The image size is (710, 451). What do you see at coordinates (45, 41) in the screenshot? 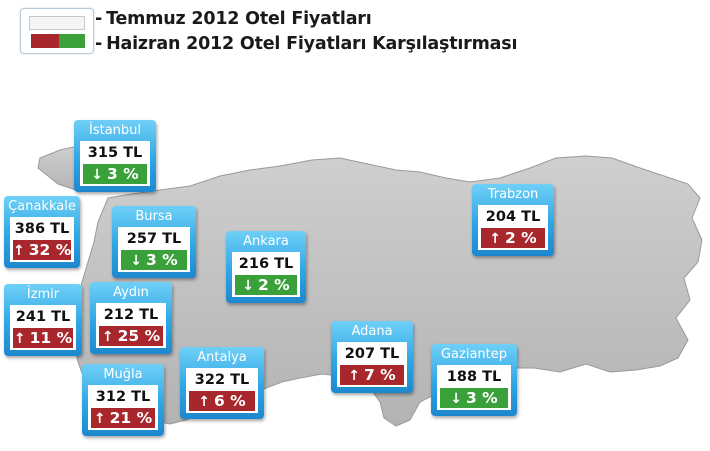
I see `legend-swatch-increase` at bounding box center [45, 41].